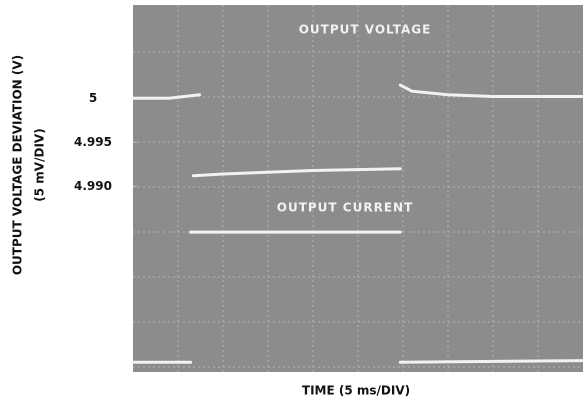  I want to click on x-axis-label: TIME (5 ms/DIV), so click(356, 391).